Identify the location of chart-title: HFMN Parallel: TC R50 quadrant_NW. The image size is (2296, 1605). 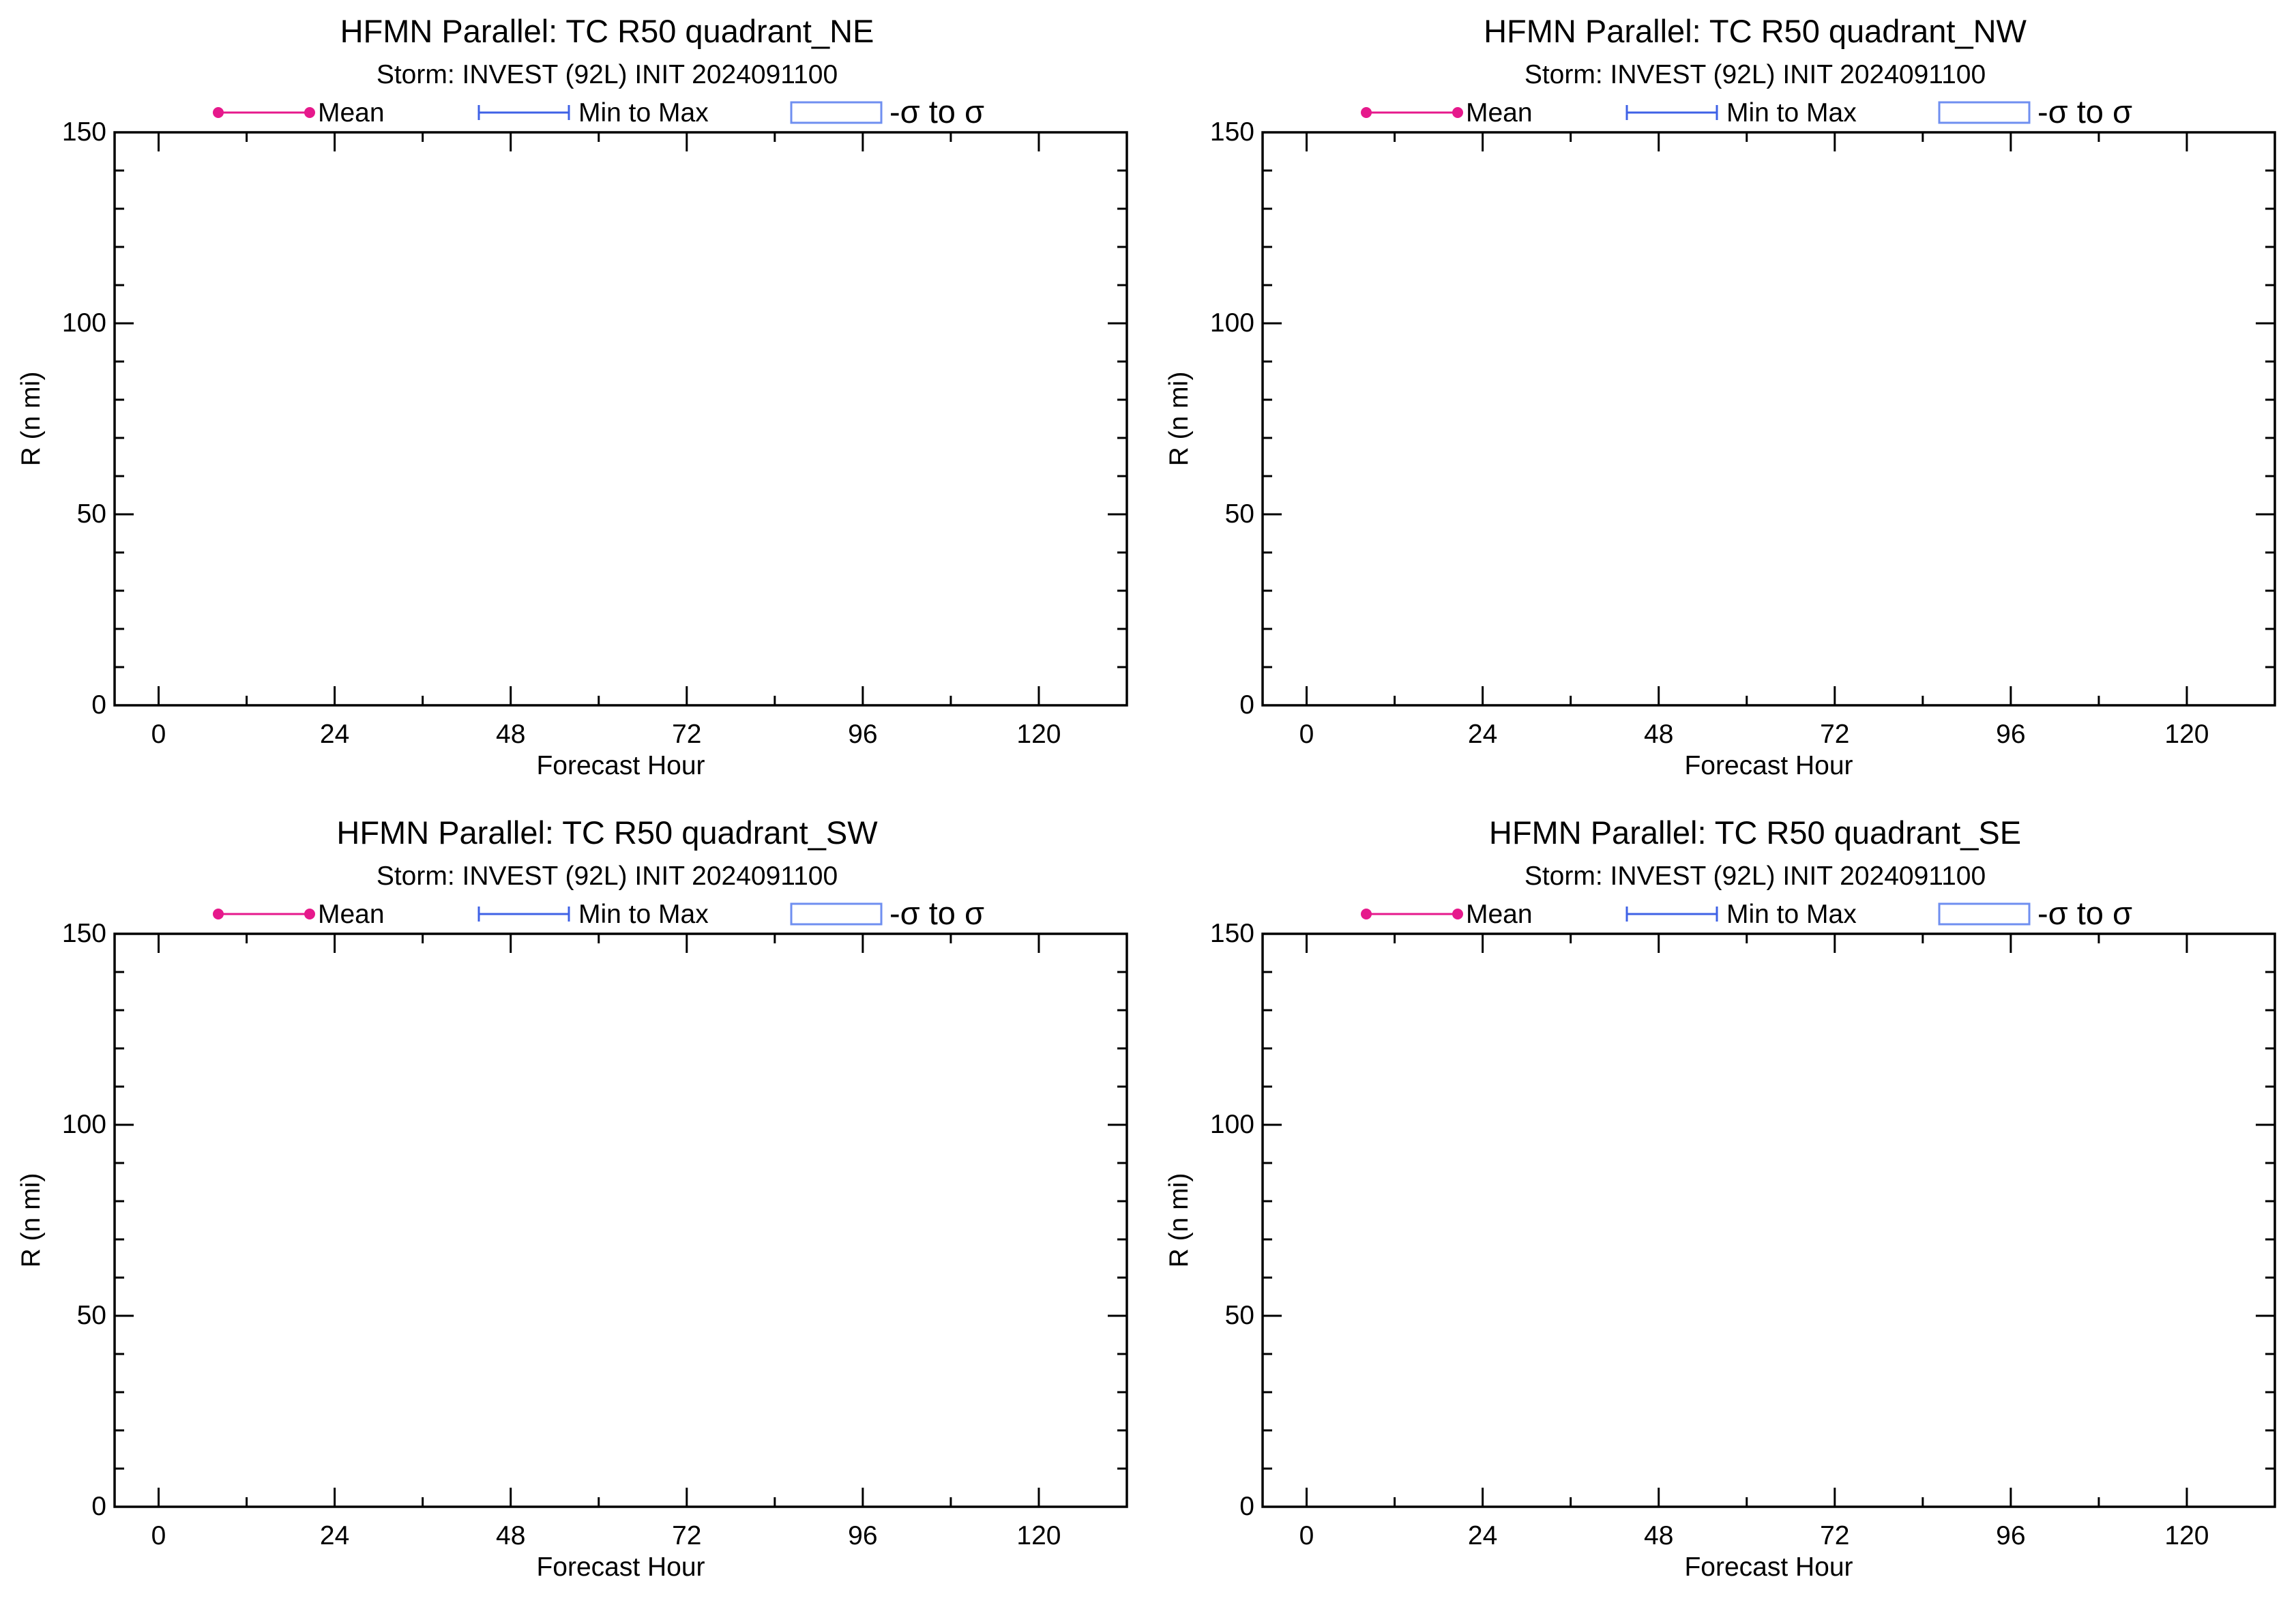
(1755, 31).